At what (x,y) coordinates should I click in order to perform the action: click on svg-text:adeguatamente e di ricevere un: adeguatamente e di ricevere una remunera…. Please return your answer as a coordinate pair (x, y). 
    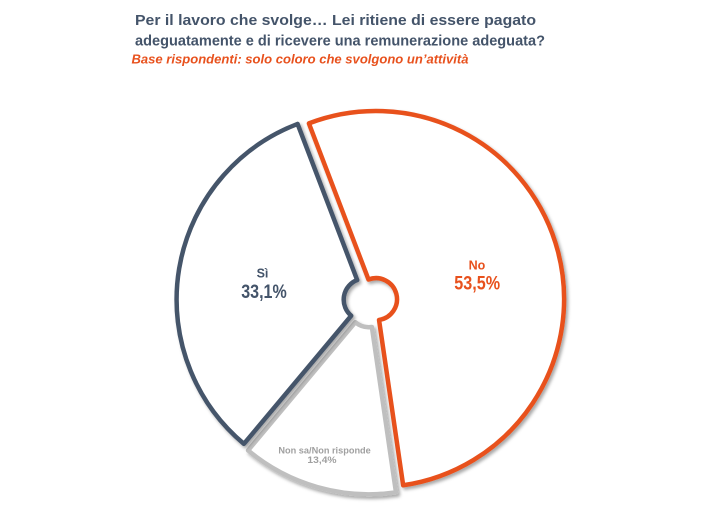
    Looking at the image, I should click on (340, 42).